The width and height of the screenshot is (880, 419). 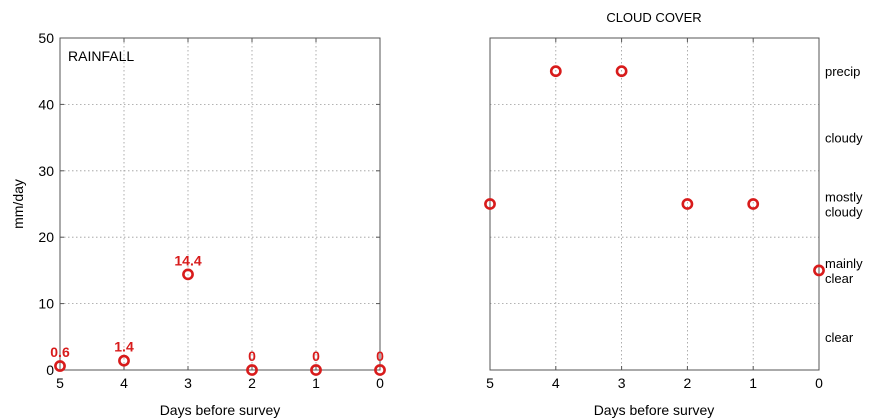 I want to click on cloud-cover-x-tick-label: 4, so click(x=556, y=383).